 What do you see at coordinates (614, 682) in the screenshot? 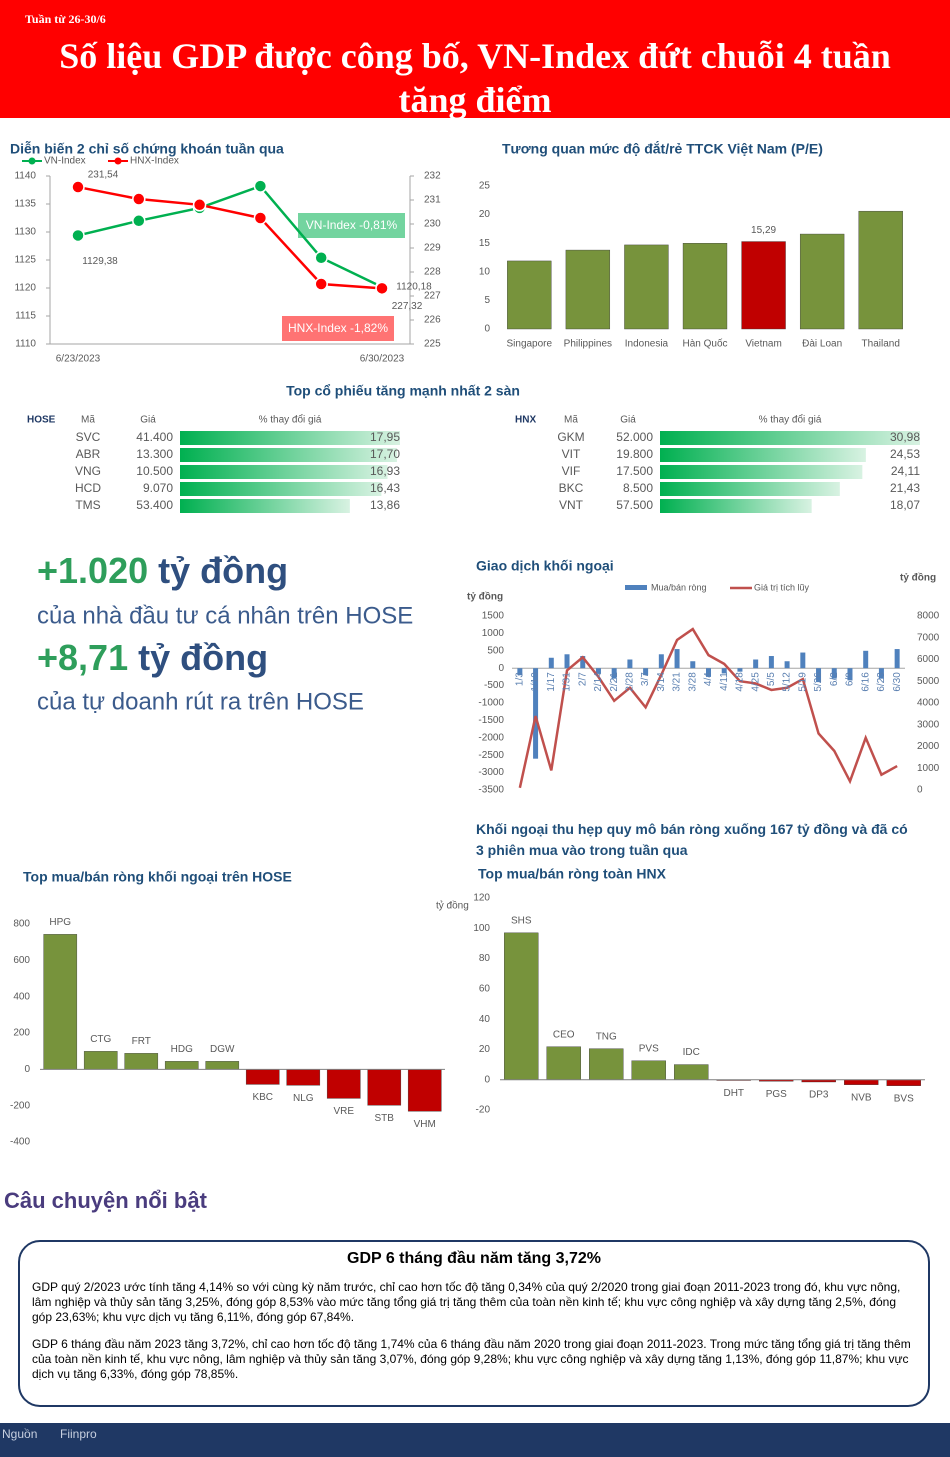
I see `x-tick-label: 2/21` at bounding box center [614, 682].